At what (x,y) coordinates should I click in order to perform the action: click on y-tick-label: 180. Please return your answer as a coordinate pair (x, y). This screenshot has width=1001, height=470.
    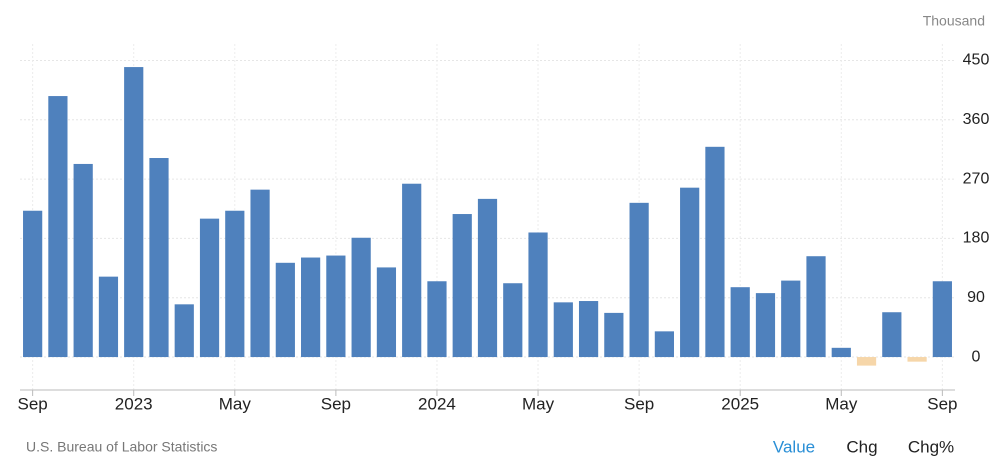
    Looking at the image, I should click on (976, 238).